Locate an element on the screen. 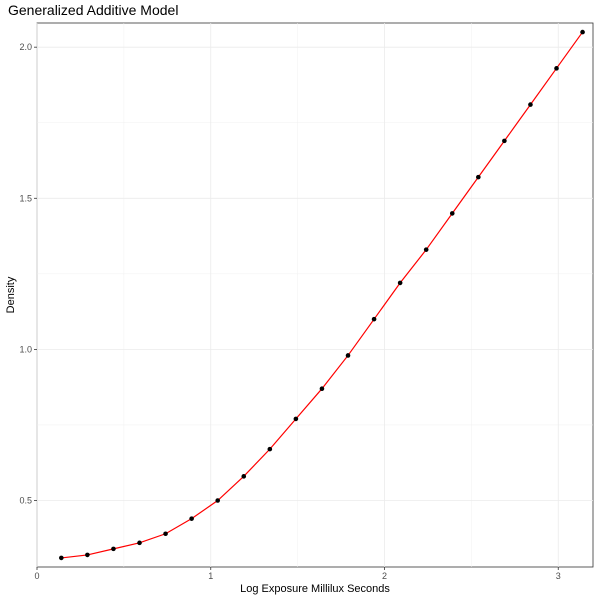 This screenshot has width=600, height=600. x-tick-label: 3 is located at coordinates (558, 576).